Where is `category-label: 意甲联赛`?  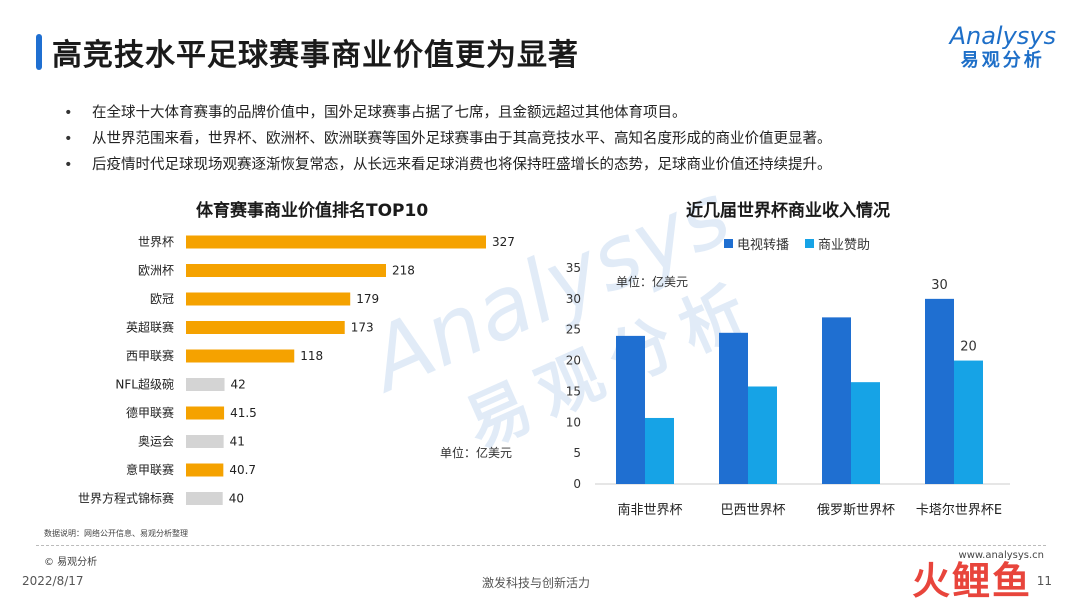 category-label: 意甲联赛 is located at coordinates (150, 469).